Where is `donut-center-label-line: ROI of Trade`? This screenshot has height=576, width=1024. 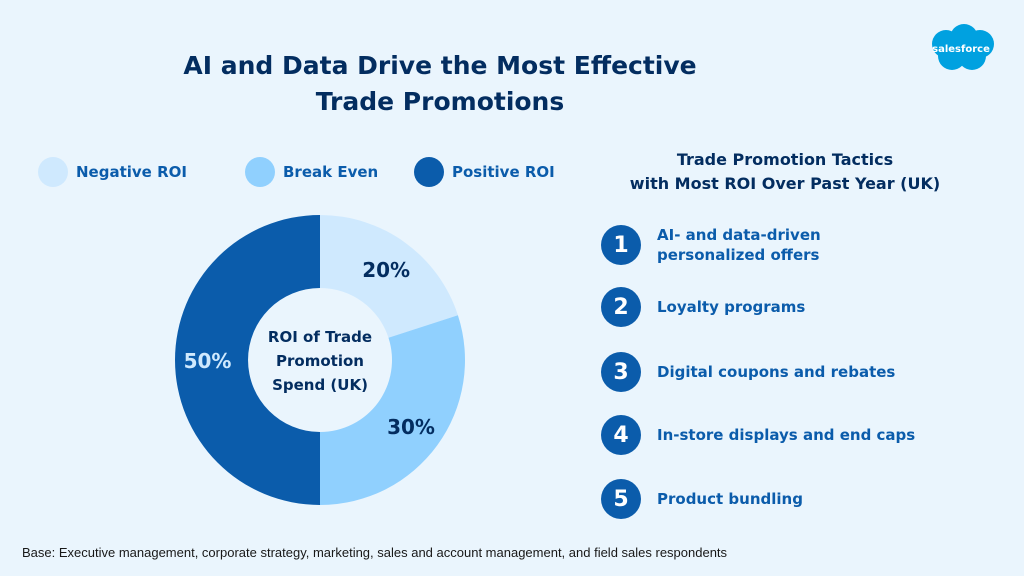 donut-center-label-line: ROI of Trade is located at coordinates (320, 337).